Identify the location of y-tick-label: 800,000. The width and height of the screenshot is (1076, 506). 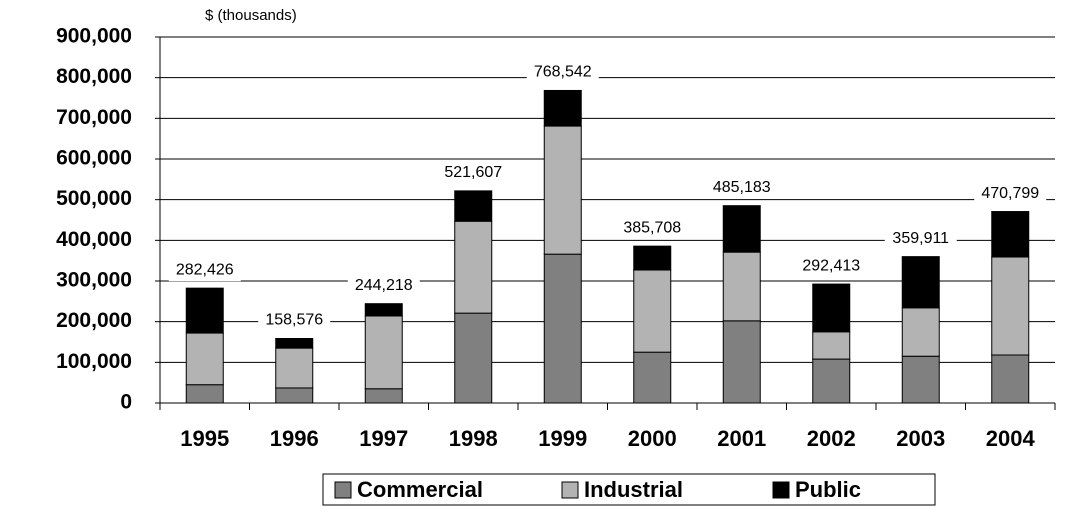
(94, 76).